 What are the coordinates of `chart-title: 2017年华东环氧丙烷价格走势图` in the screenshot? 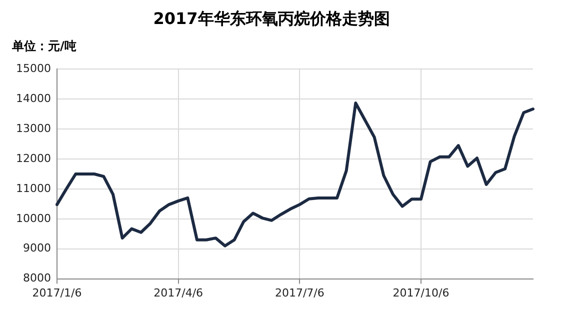 It's located at (271, 18).